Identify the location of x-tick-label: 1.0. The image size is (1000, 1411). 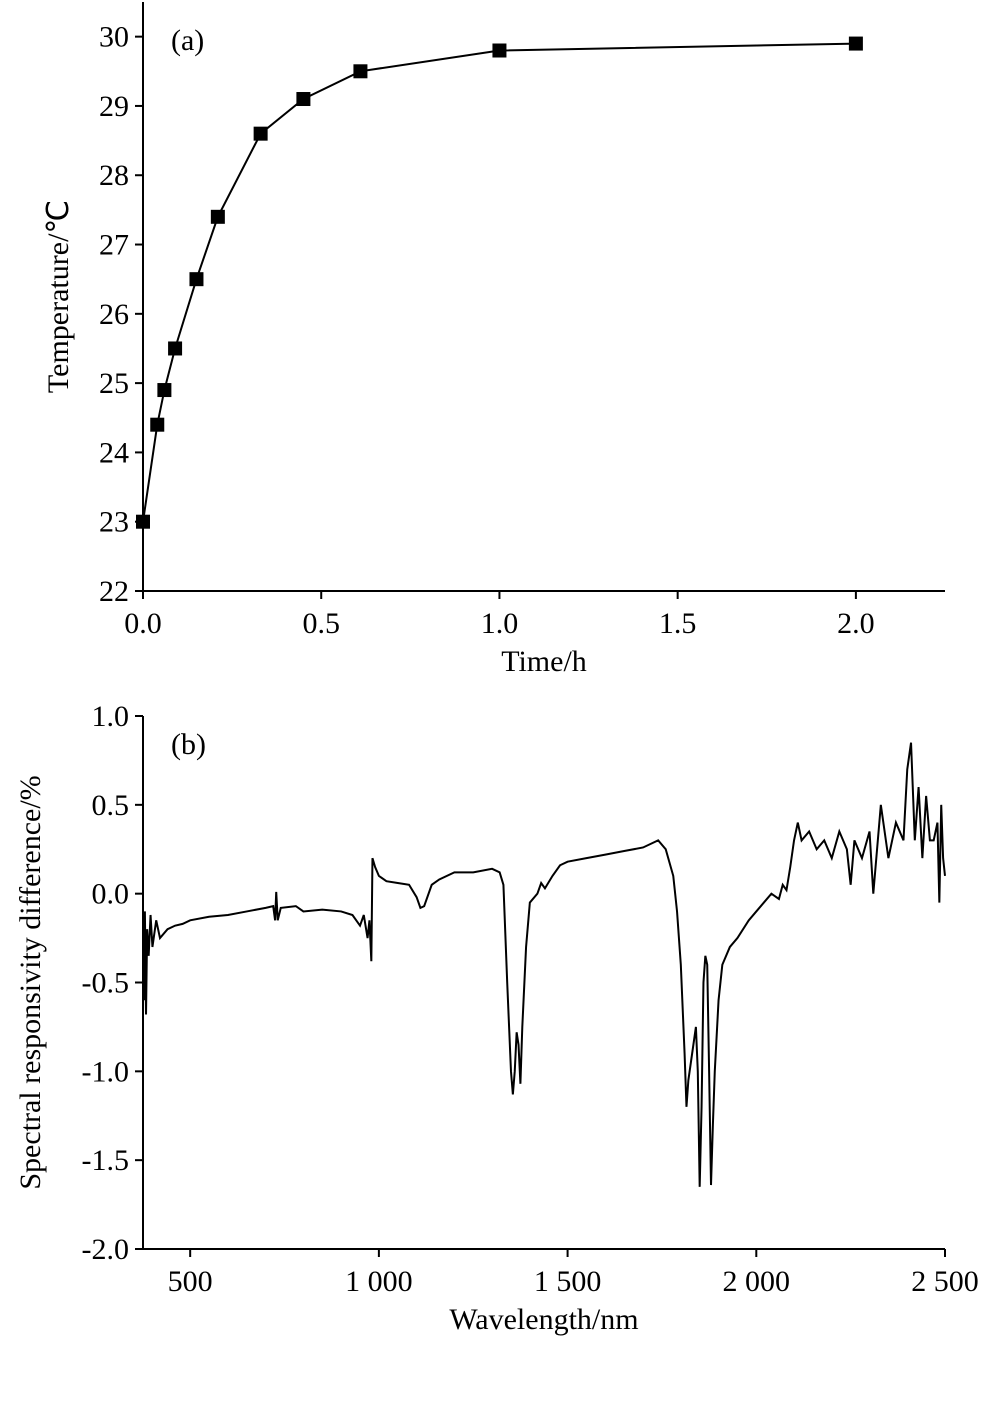
(500, 623).